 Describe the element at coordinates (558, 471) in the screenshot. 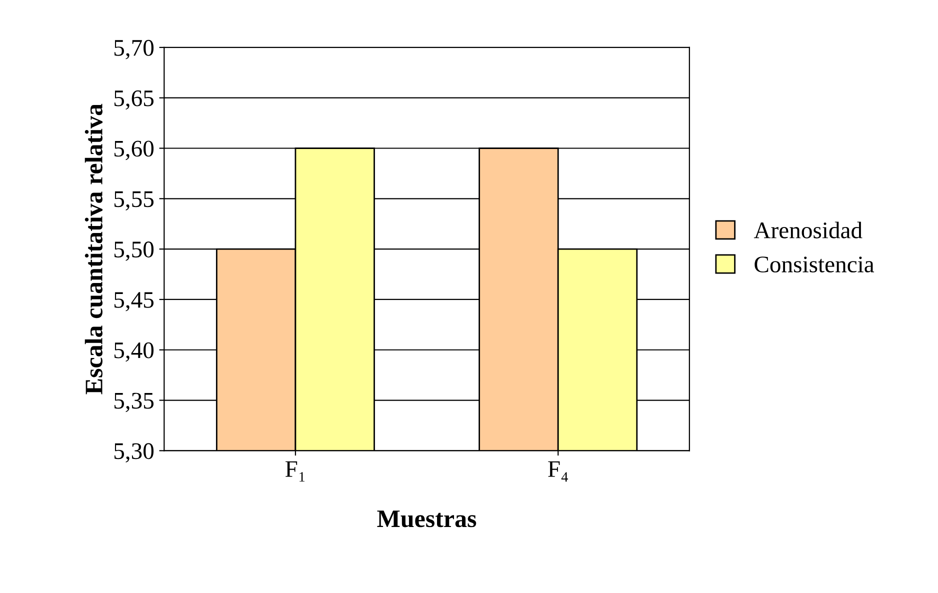

I see `x-tick-label: F₄` at that location.